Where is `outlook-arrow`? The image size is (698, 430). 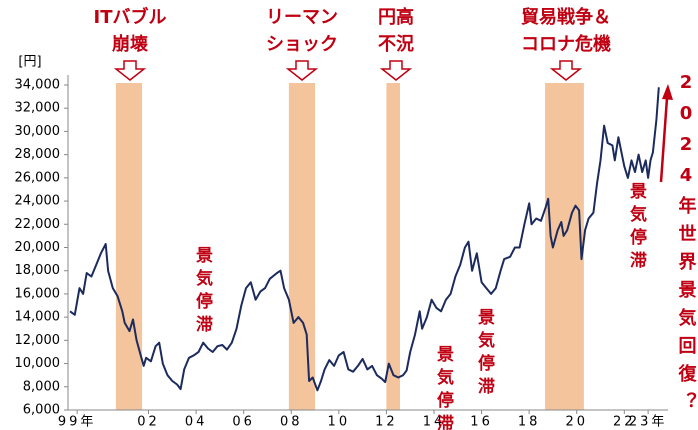 outlook-arrow is located at coordinates (664, 140).